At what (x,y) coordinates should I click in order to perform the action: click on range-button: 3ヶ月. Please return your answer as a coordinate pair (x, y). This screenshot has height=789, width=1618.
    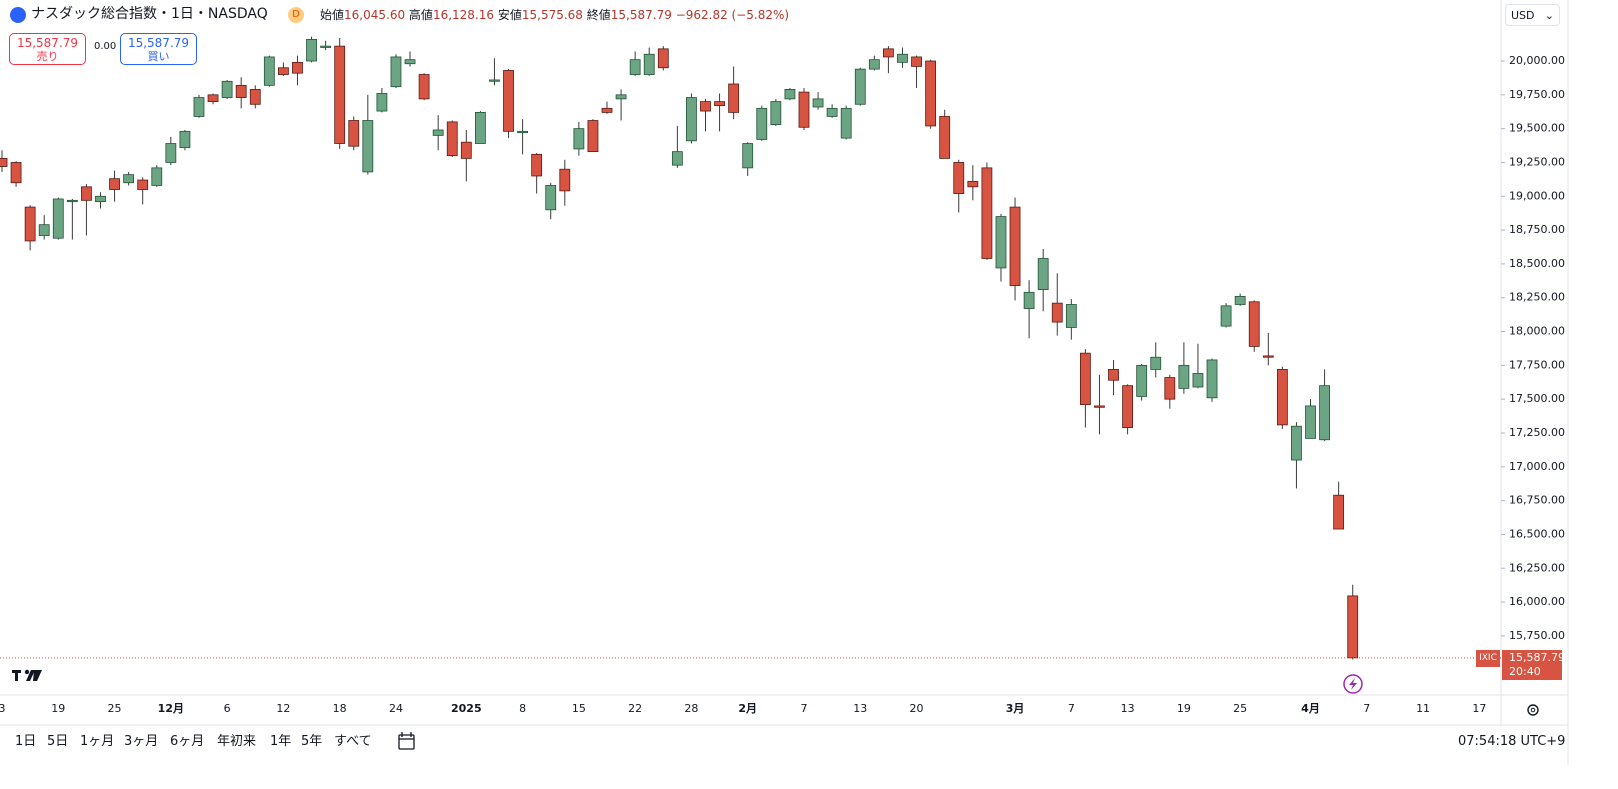
    Looking at the image, I should click on (141, 741).